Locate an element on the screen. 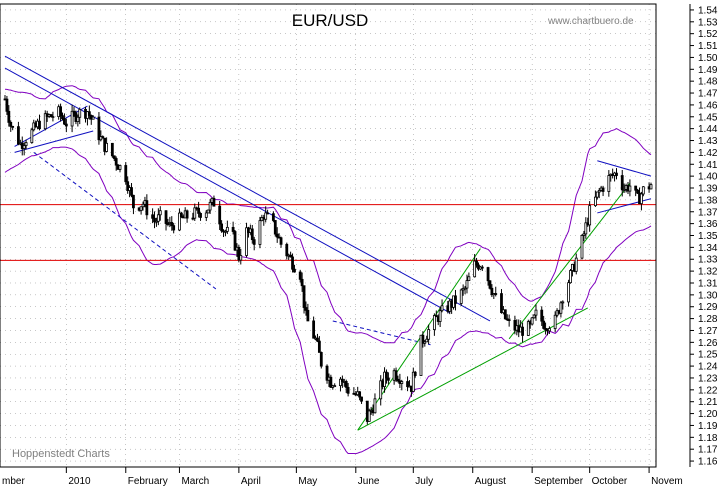  price-tick-label: 1.18 is located at coordinates (708, 438).